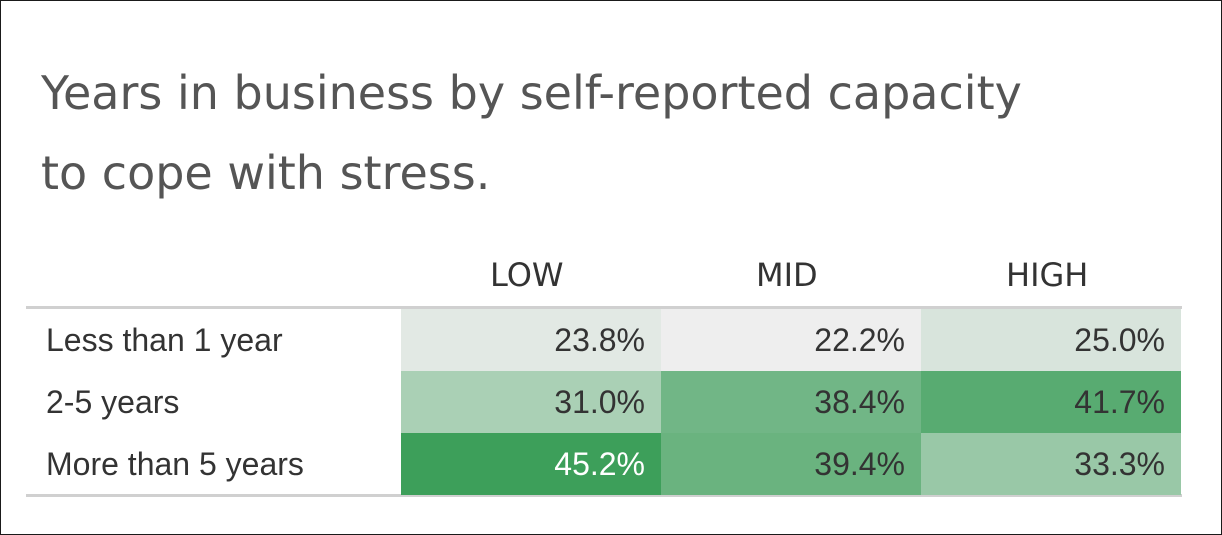 This screenshot has height=535, width=1222. I want to click on heatmap-cell-more-than-5-years-high: 33.3%, so click(1051, 464).